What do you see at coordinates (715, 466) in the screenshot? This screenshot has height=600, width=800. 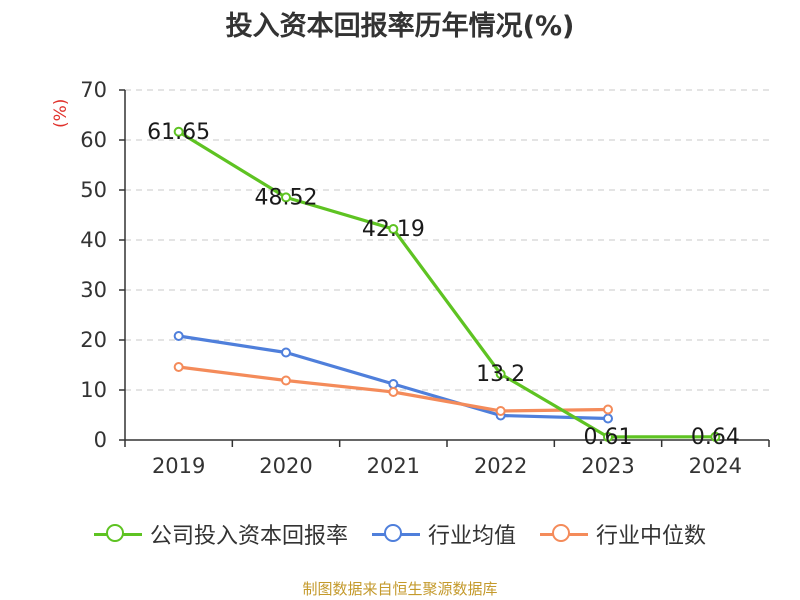 I see `x-tick-label: 2024` at bounding box center [715, 466].